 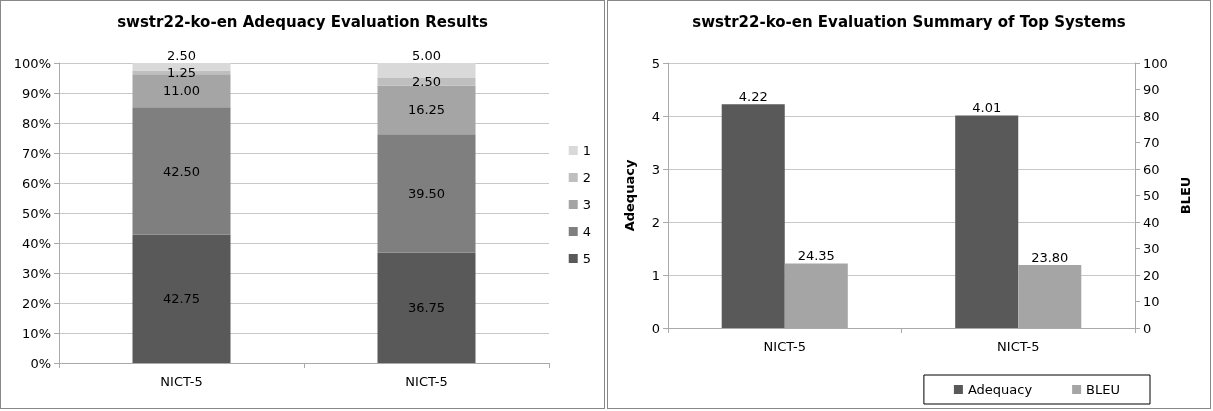 I want to click on data-label: 42.50, so click(x=181, y=171).